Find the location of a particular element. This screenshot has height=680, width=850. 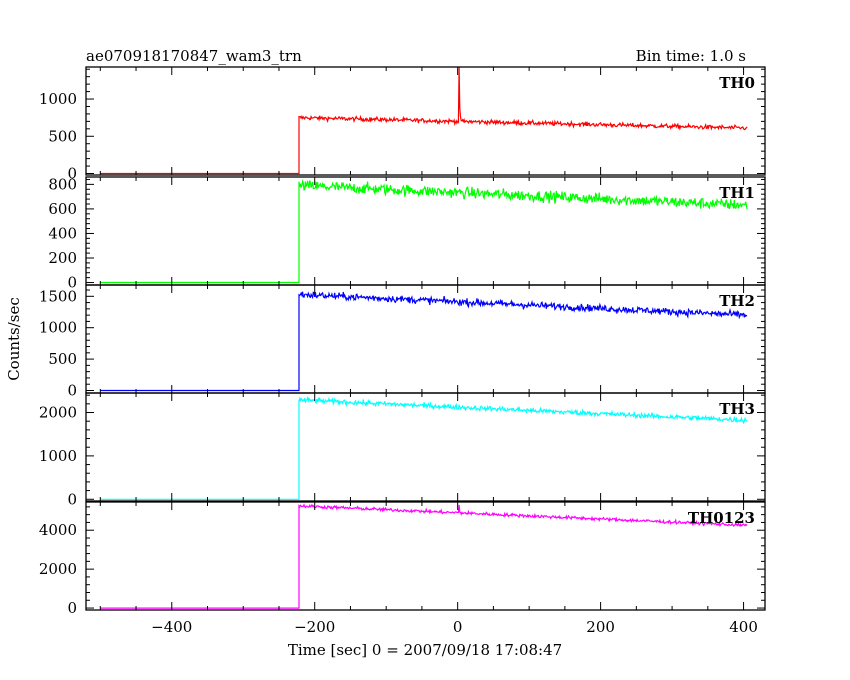

series-label-th2: TH2 is located at coordinates (737, 301).